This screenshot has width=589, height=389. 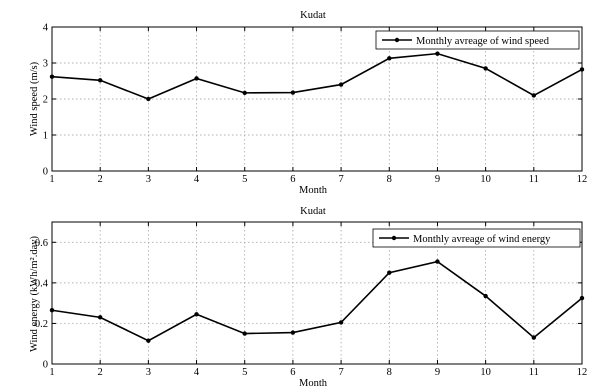 What do you see at coordinates (41, 324) in the screenshot?
I see `y-tick-label: 0.2` at bounding box center [41, 324].